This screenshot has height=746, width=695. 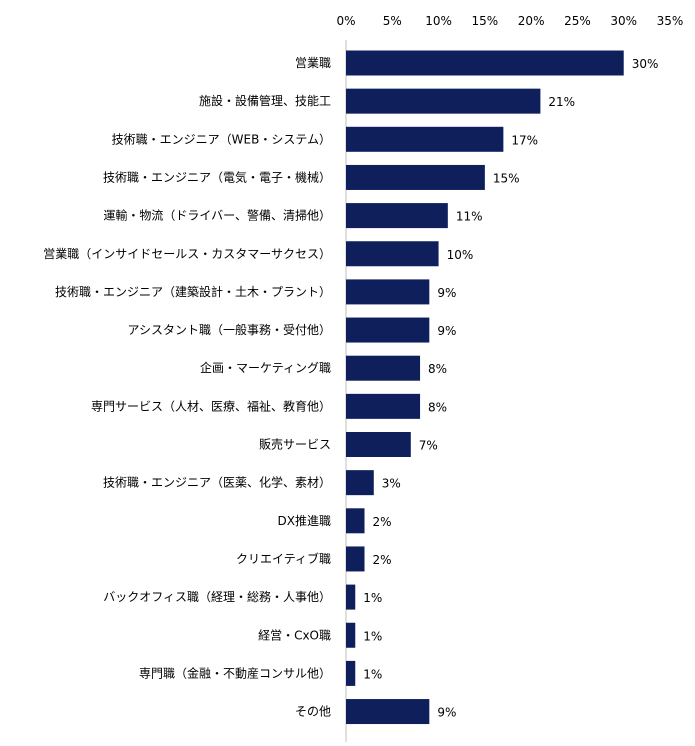 What do you see at coordinates (645, 64) in the screenshot?
I see `data-label: 30%` at bounding box center [645, 64].